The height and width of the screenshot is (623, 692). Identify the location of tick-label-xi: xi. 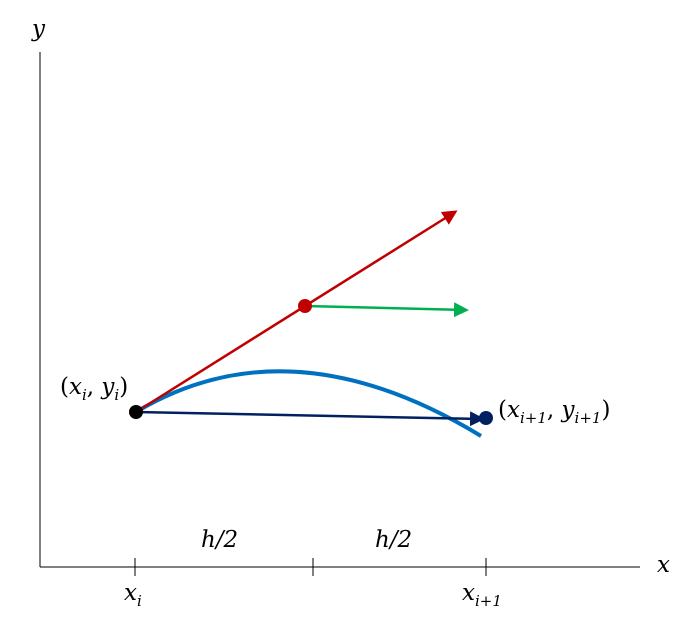
(133, 595).